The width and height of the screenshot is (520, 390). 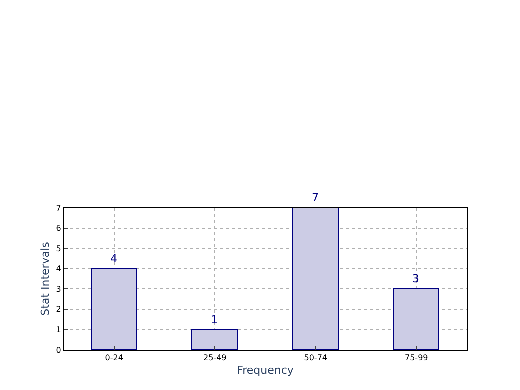 What do you see at coordinates (315, 198) in the screenshot?
I see `data-label: 7` at bounding box center [315, 198].